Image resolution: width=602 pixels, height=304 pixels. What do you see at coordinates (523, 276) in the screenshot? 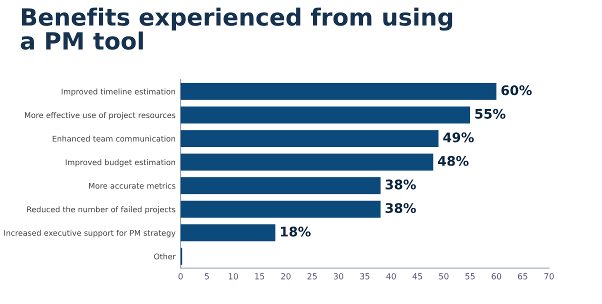
I see `x-tick-label: 65` at bounding box center [523, 276].